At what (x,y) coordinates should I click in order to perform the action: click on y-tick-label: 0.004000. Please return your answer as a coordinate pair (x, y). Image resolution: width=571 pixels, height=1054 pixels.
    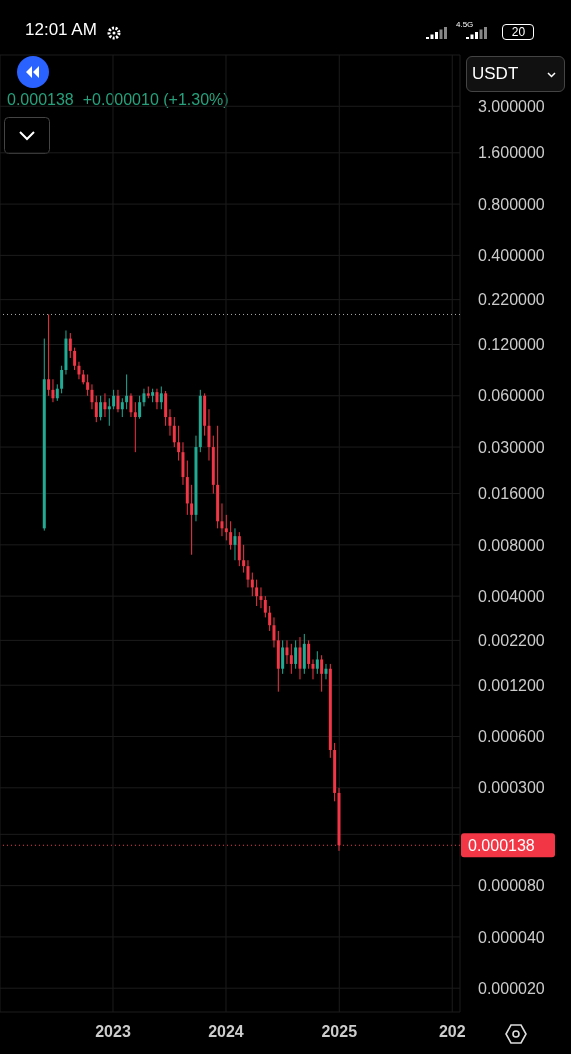
    Looking at the image, I should click on (511, 596).